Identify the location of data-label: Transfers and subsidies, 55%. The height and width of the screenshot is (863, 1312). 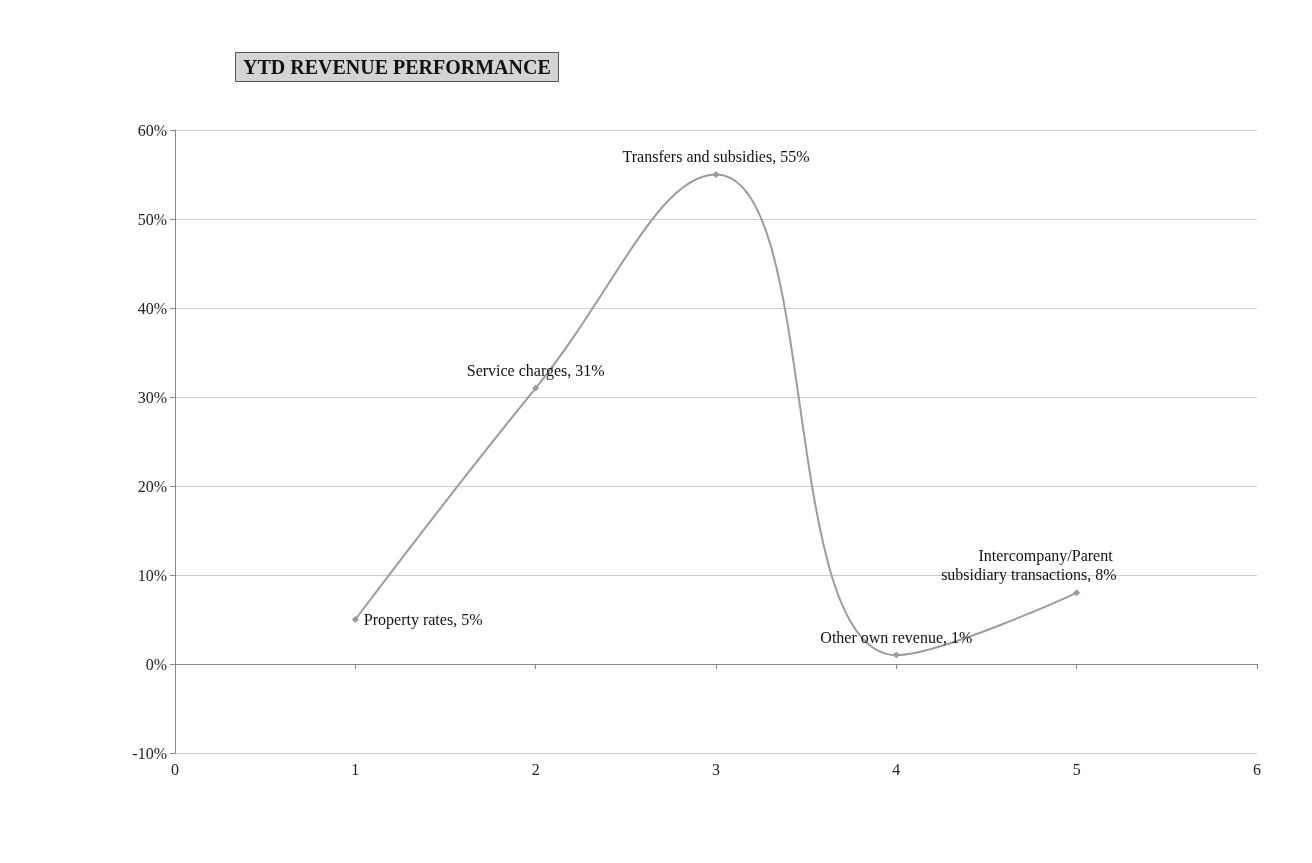
(716, 156).